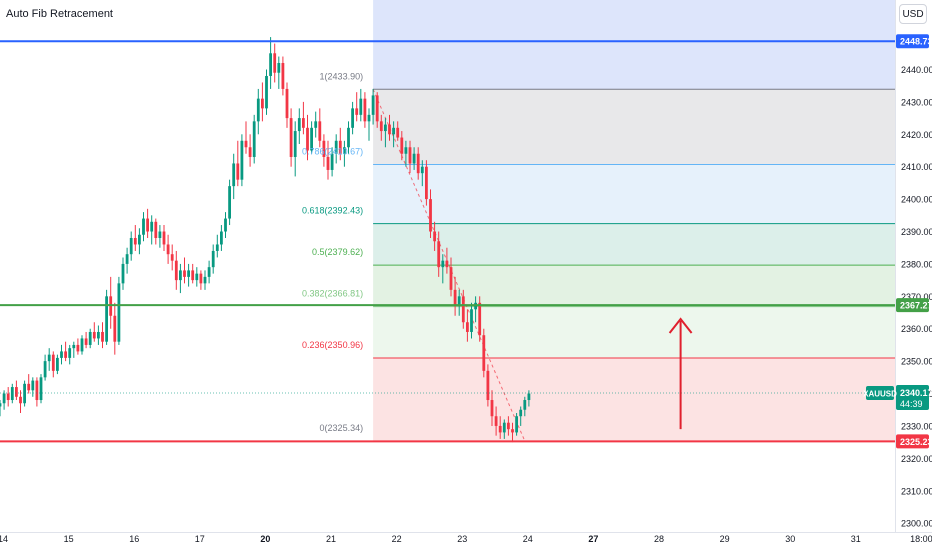 The image size is (932, 550). What do you see at coordinates (528, 539) in the screenshot?
I see `time-tick-label: 24` at bounding box center [528, 539].